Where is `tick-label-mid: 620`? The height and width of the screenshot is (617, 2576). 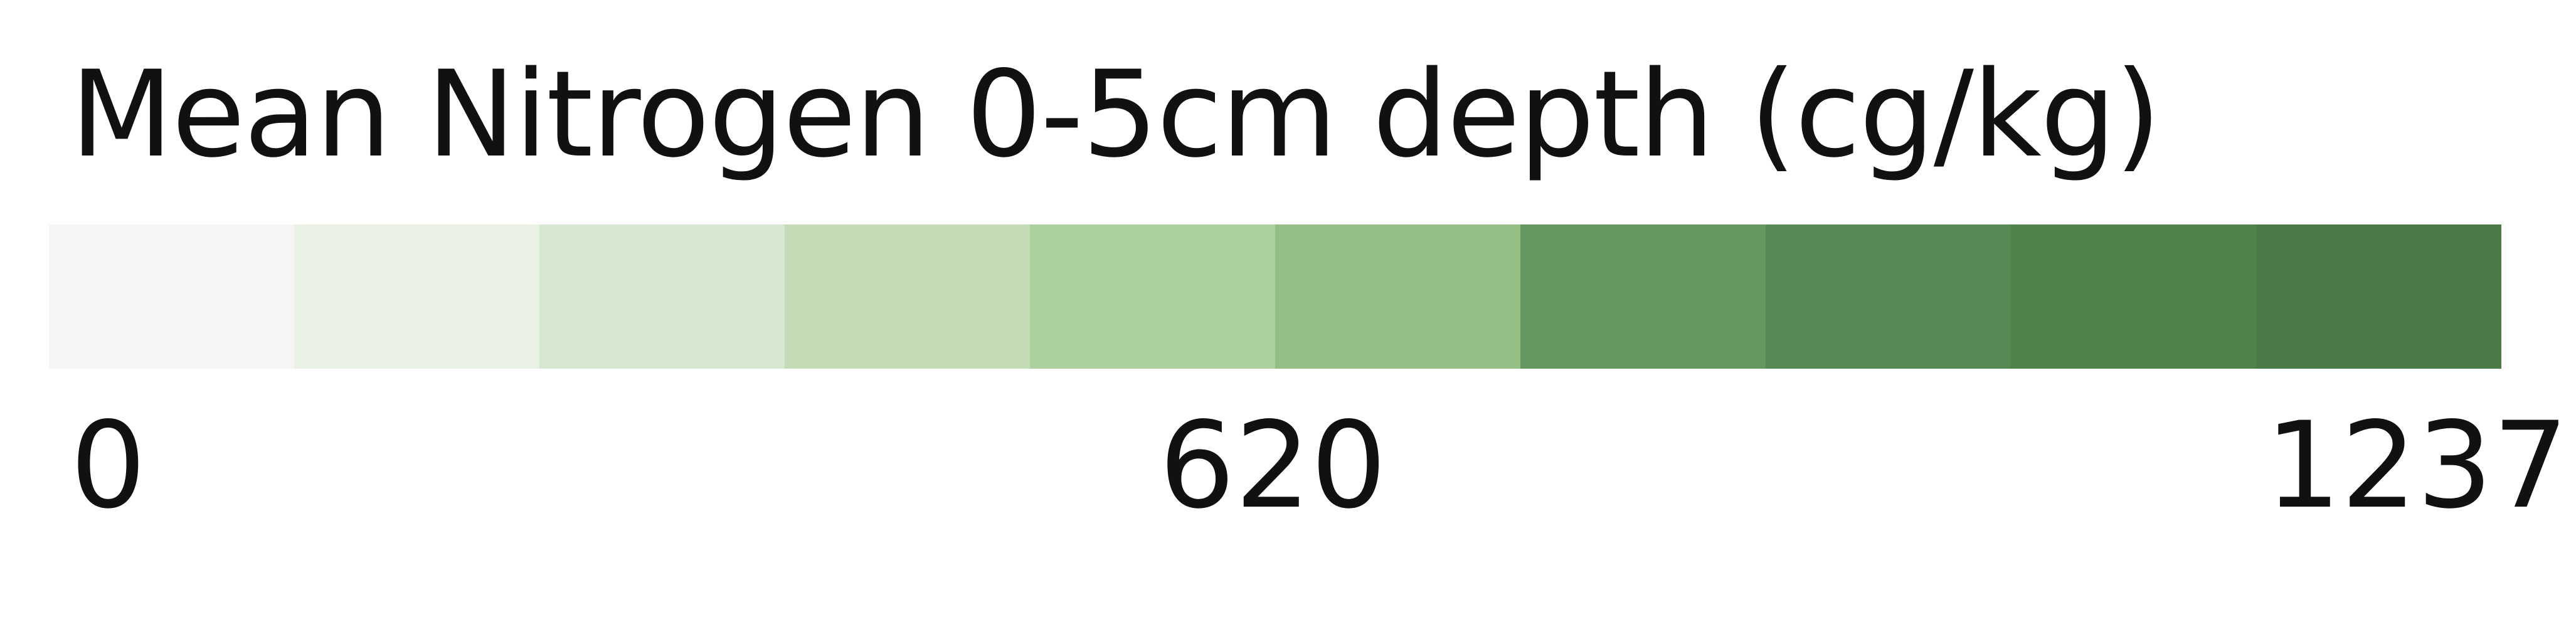 tick-label-mid: 620 is located at coordinates (1273, 466).